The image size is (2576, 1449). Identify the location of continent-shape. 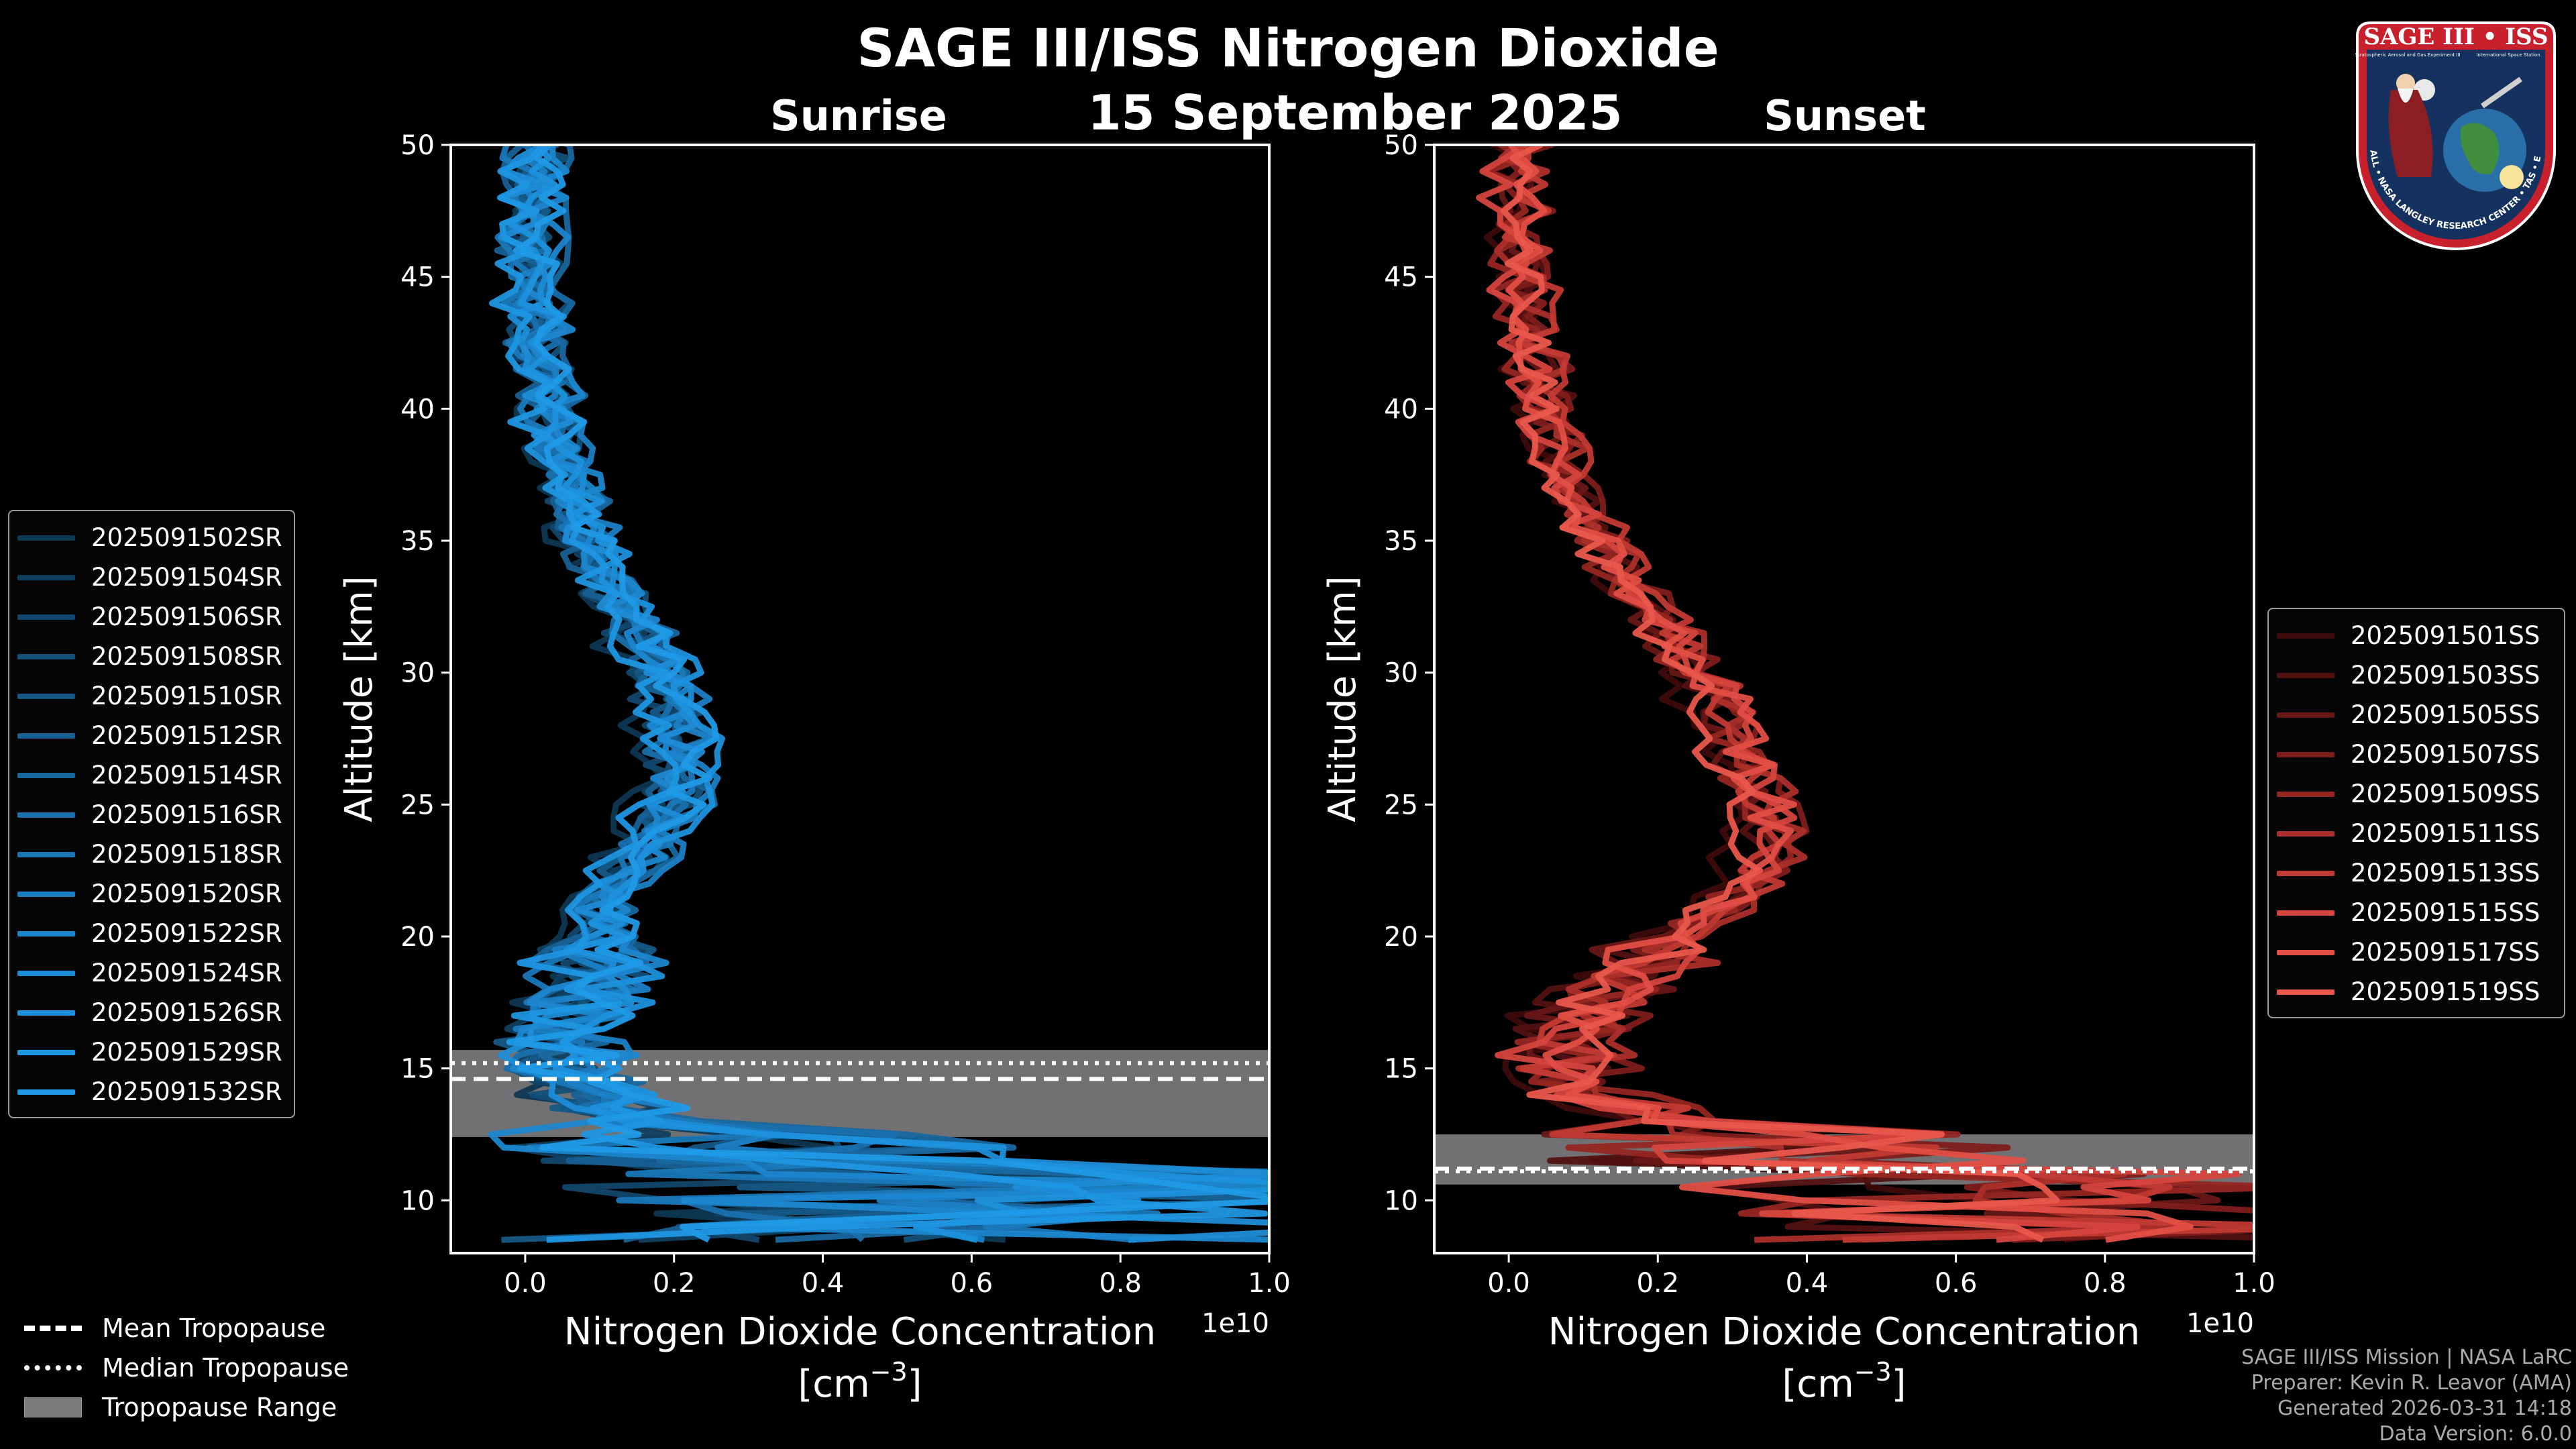
(2480, 148).